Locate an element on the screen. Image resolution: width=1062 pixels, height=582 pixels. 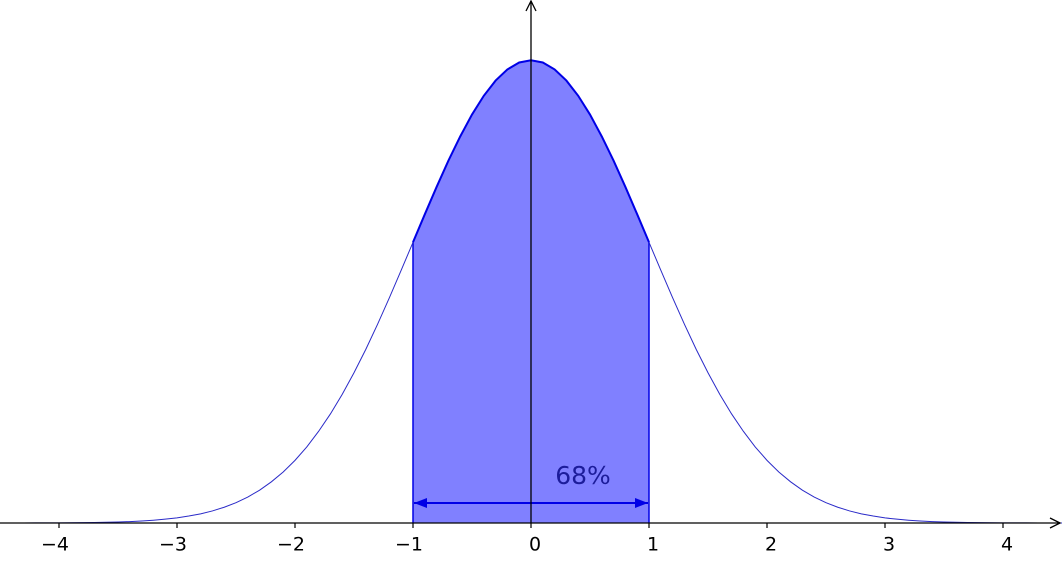
x-tick-label: −3 is located at coordinates (173, 545).